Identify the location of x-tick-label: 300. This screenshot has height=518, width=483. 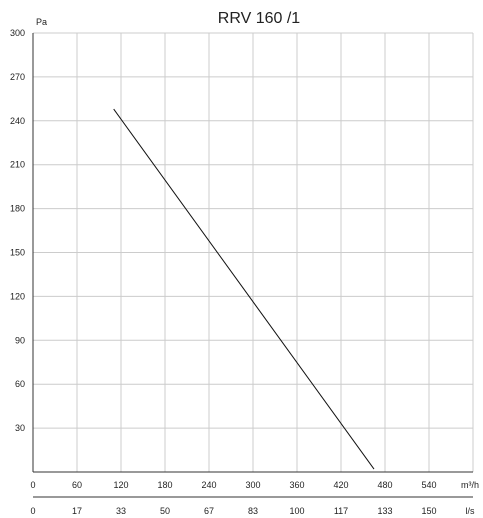
(252, 485).